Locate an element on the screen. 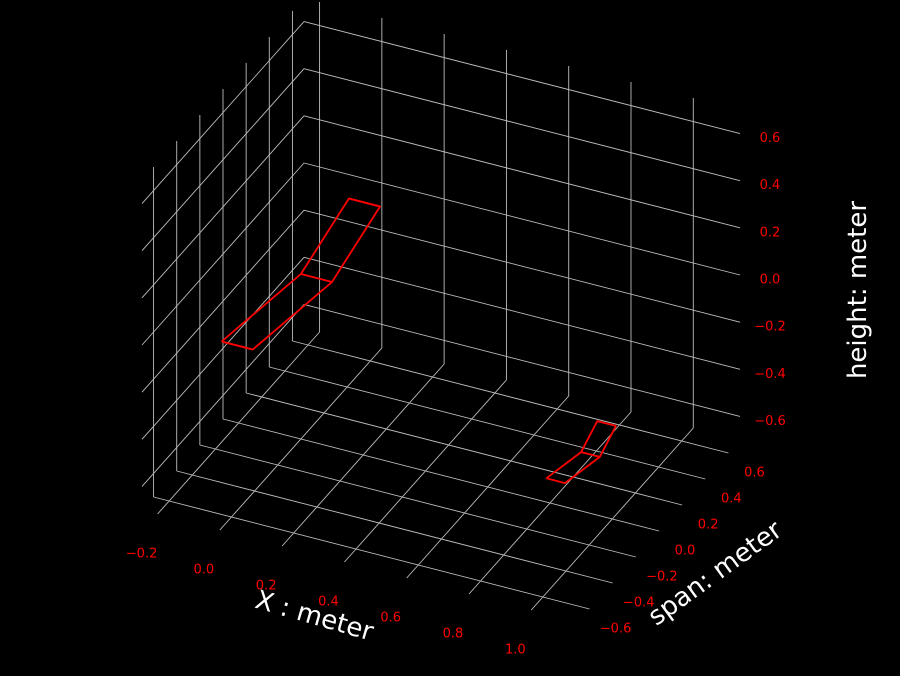 The width and height of the screenshot is (900, 676). y-tick-label: −0.4 is located at coordinates (639, 603).